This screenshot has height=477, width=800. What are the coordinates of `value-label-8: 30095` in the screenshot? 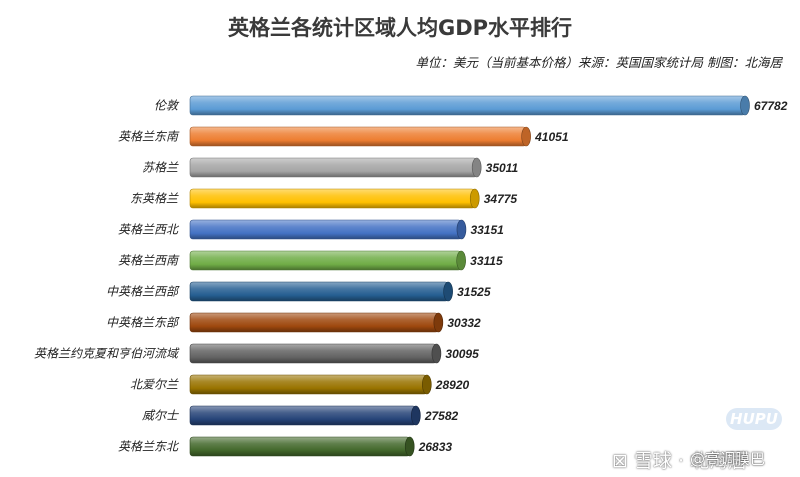 It's located at (462, 354).